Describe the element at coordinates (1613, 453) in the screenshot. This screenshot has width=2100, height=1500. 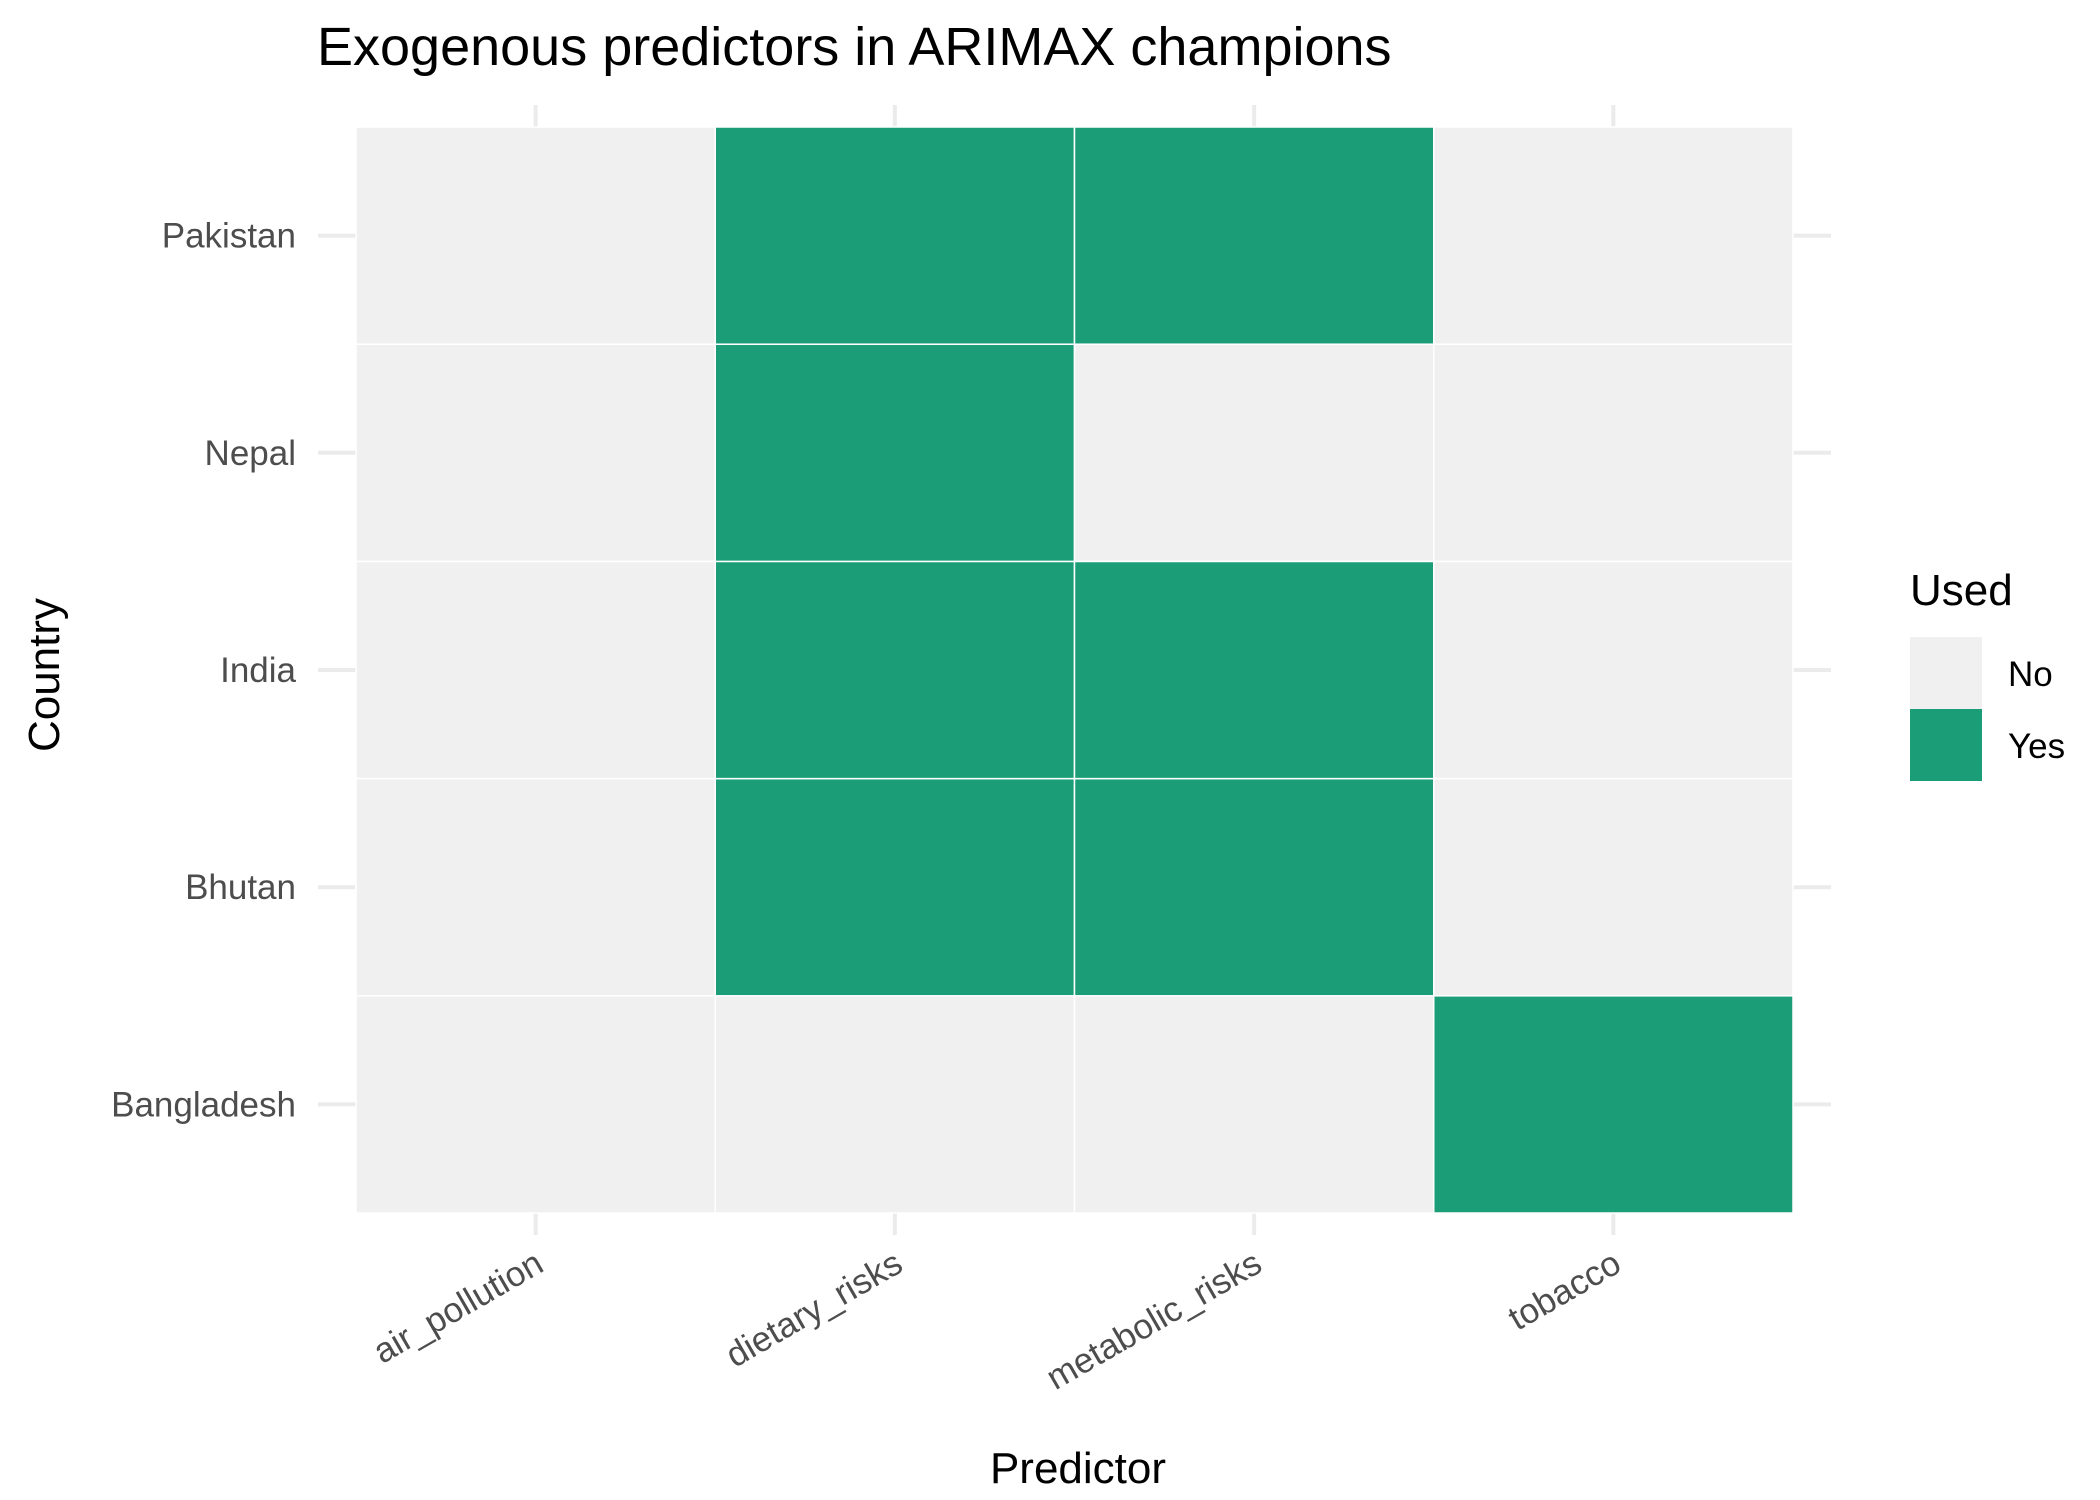
I see `tile-nepal-tobacco` at that location.